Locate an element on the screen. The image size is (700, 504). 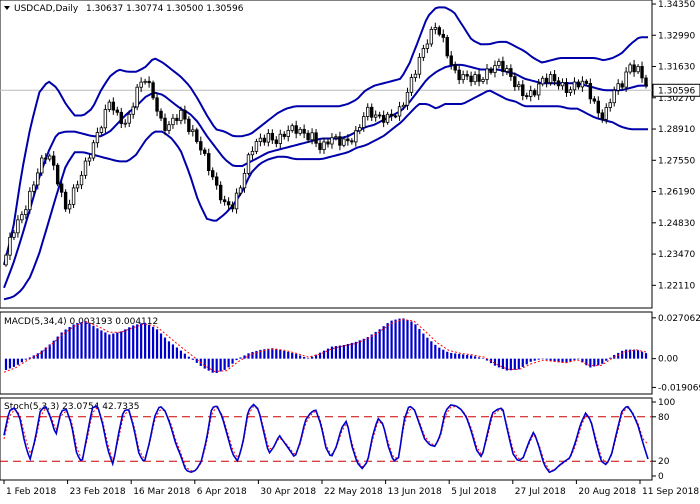
macd-title: MACD(5,34,4) 0.003193 0.004112 is located at coordinates (81, 322).